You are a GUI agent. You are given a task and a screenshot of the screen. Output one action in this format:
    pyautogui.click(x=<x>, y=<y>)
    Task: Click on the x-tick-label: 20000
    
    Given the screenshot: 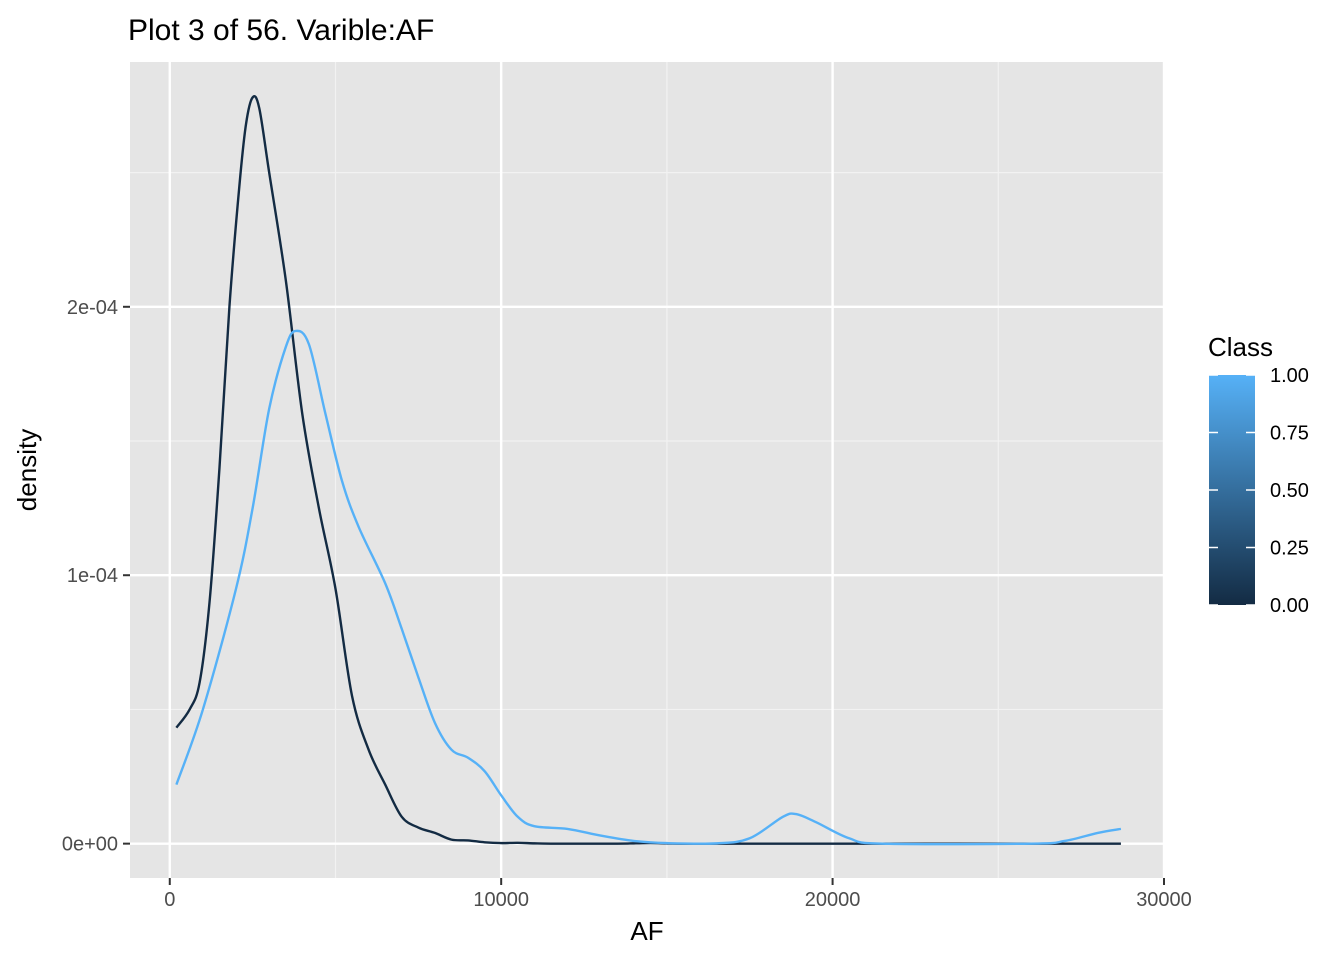 What is the action you would take?
    pyautogui.click(x=833, y=900)
    